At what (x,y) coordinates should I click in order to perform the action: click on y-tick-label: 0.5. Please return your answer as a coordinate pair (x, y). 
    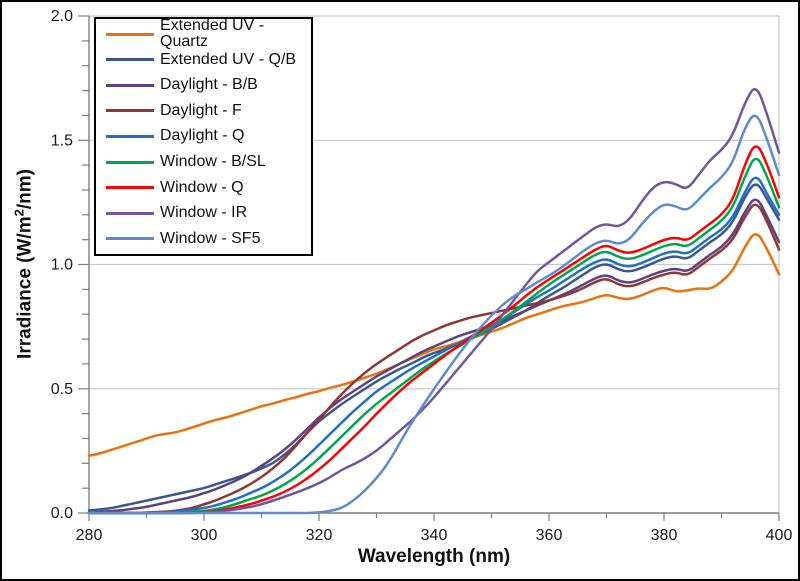
    Looking at the image, I should click on (62, 389).